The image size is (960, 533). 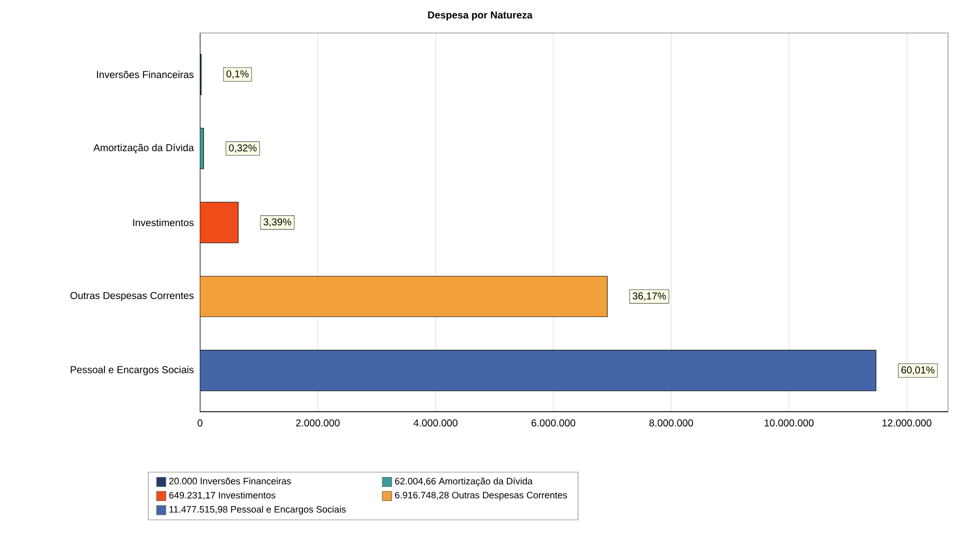 What do you see at coordinates (907, 422) in the screenshot?
I see `x-tick-label: 12.000.000` at bounding box center [907, 422].